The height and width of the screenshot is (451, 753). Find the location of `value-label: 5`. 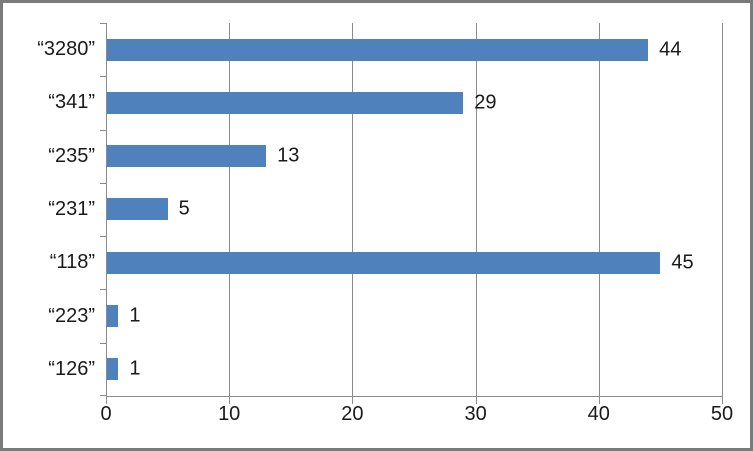

value-label: 5 is located at coordinates (184, 208).